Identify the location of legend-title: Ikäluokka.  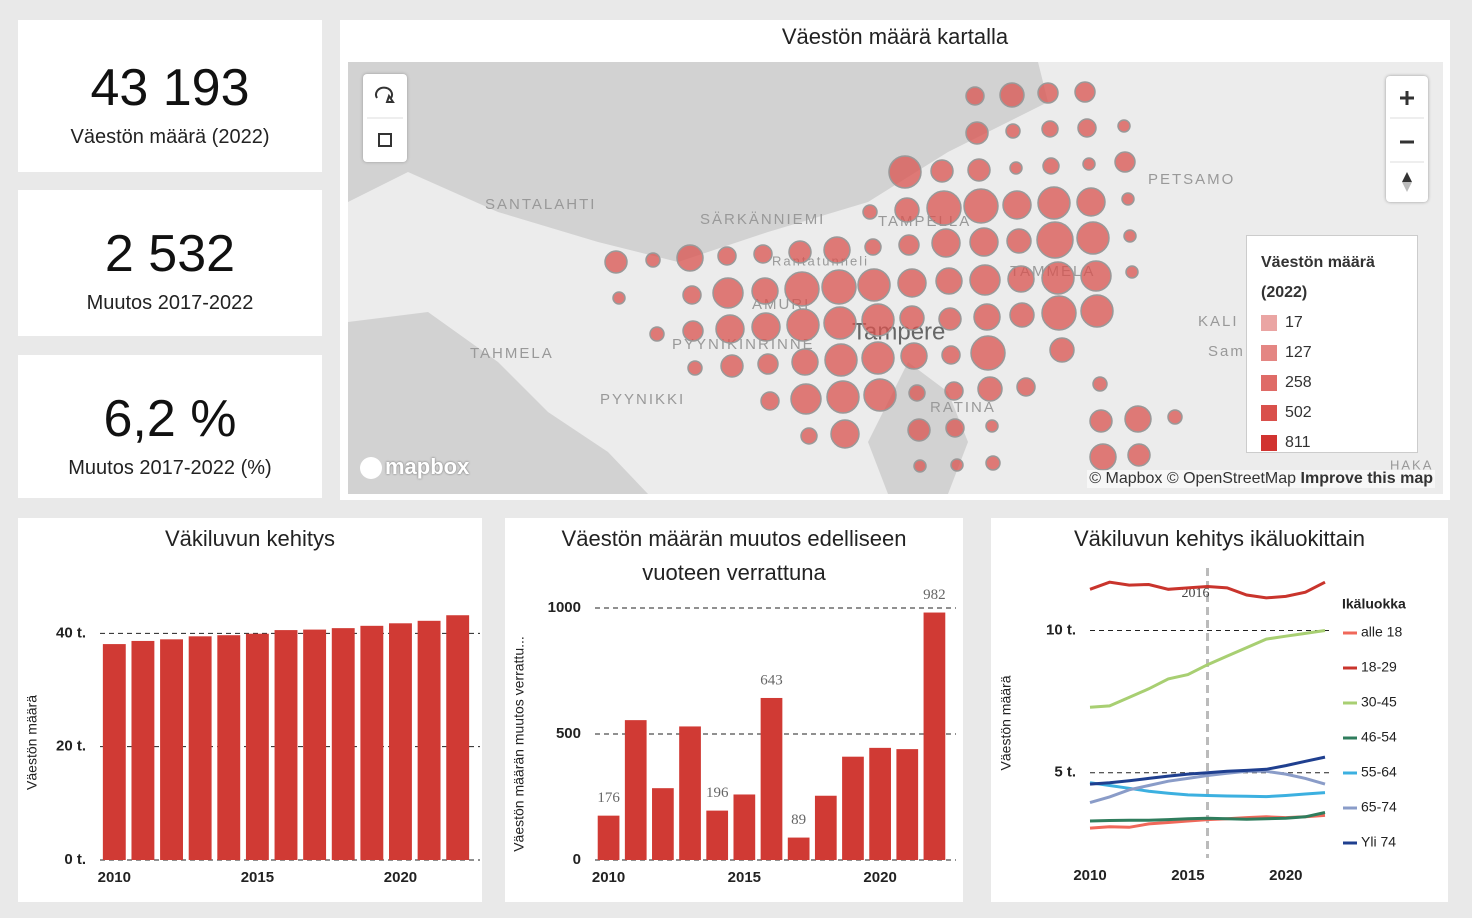
(1374, 604).